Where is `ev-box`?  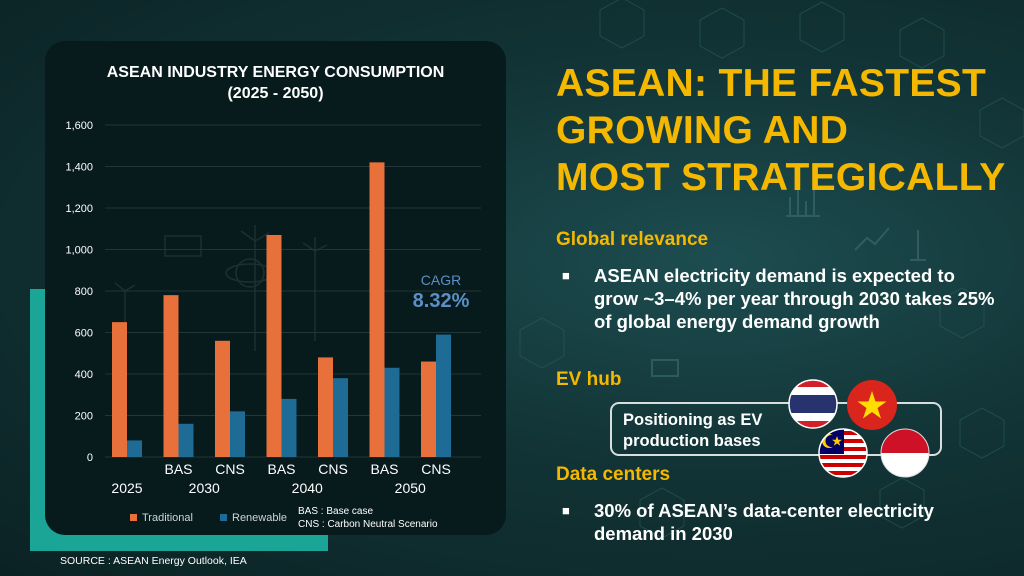
ev-box is located at coordinates (776, 429).